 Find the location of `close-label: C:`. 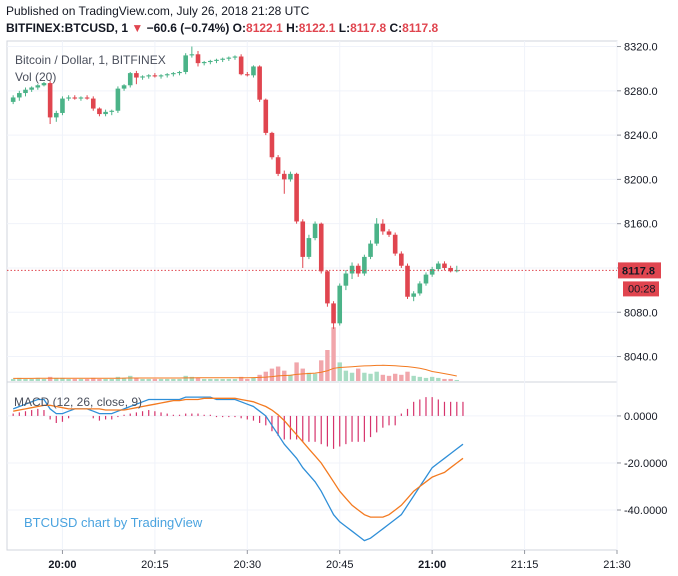

close-label: C: is located at coordinates (396, 28).